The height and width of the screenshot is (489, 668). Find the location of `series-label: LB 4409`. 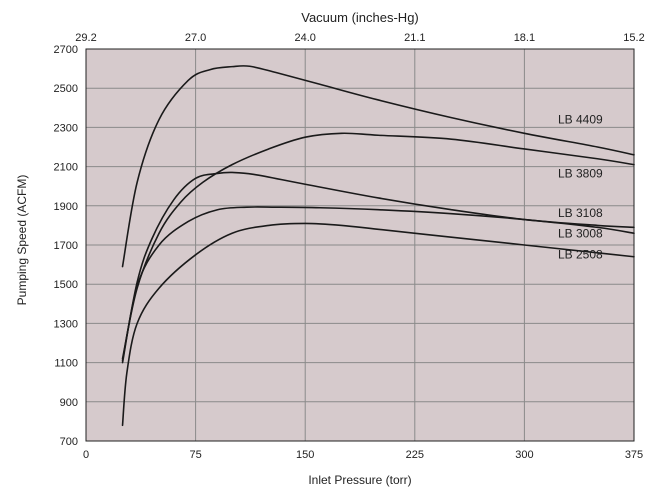

series-label: LB 4409 is located at coordinates (580, 119).